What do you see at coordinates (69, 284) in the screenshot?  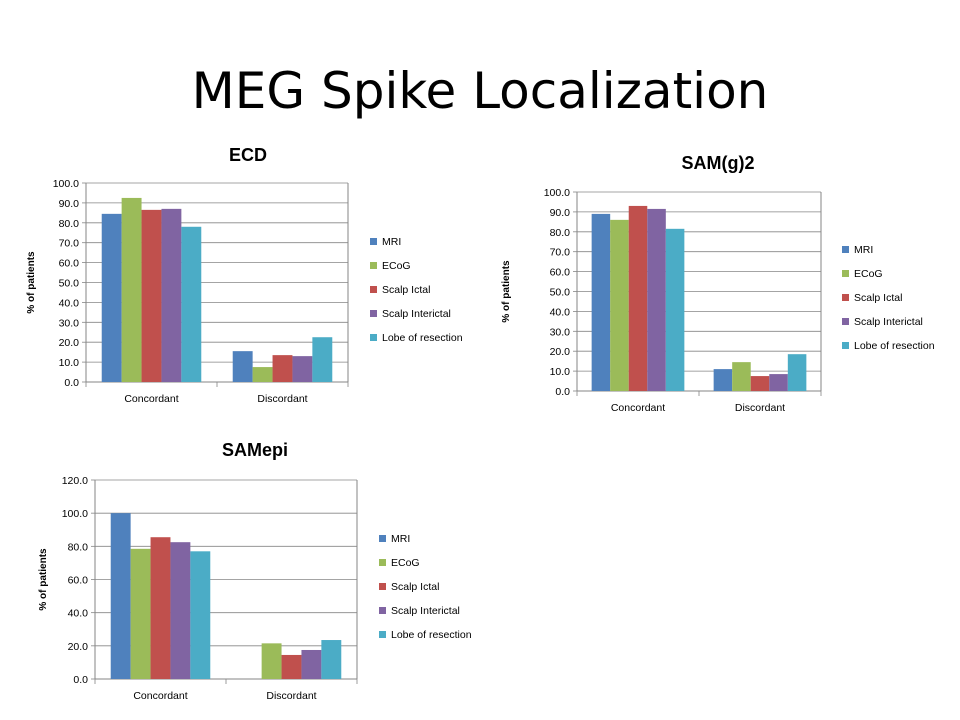 I see `y-tick-label: 50.0` at bounding box center [69, 284].